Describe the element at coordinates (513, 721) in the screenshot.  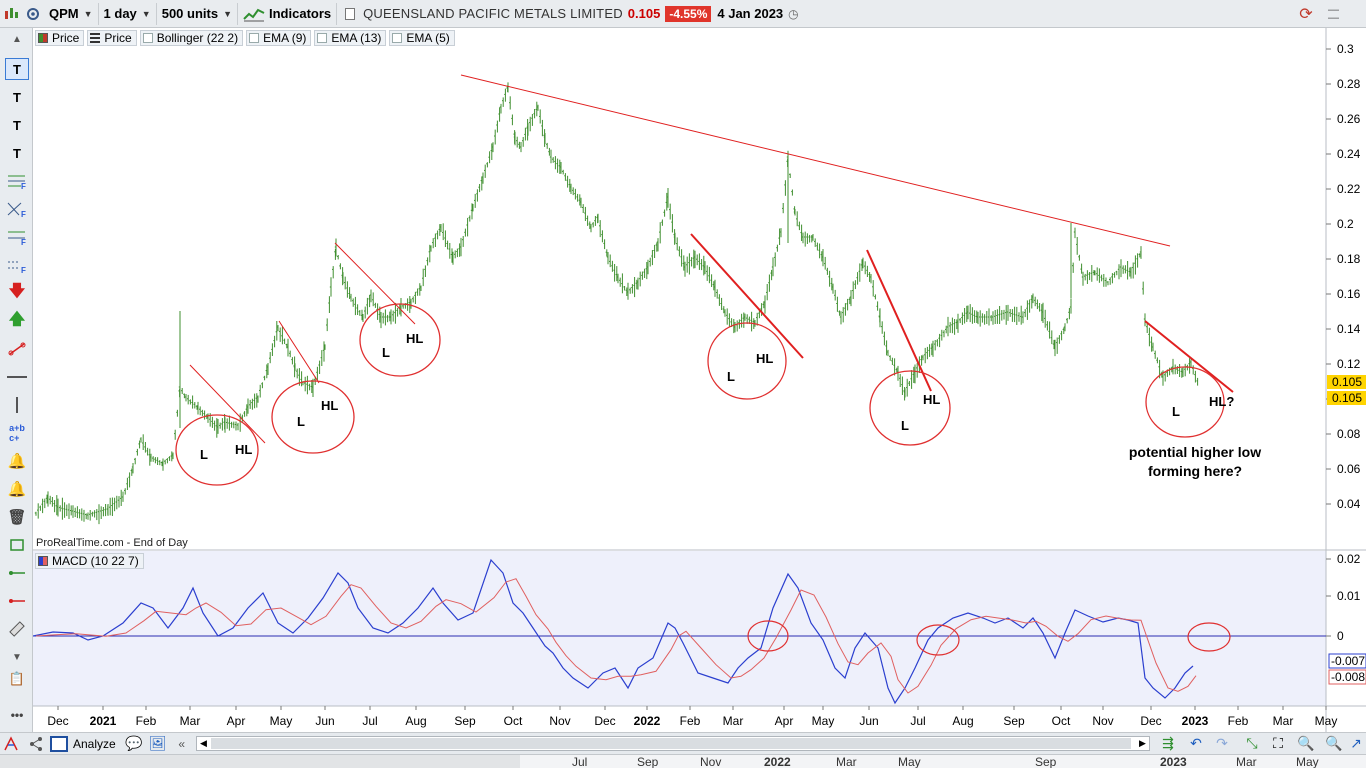
I see `time-tick-label: Oct` at that location.